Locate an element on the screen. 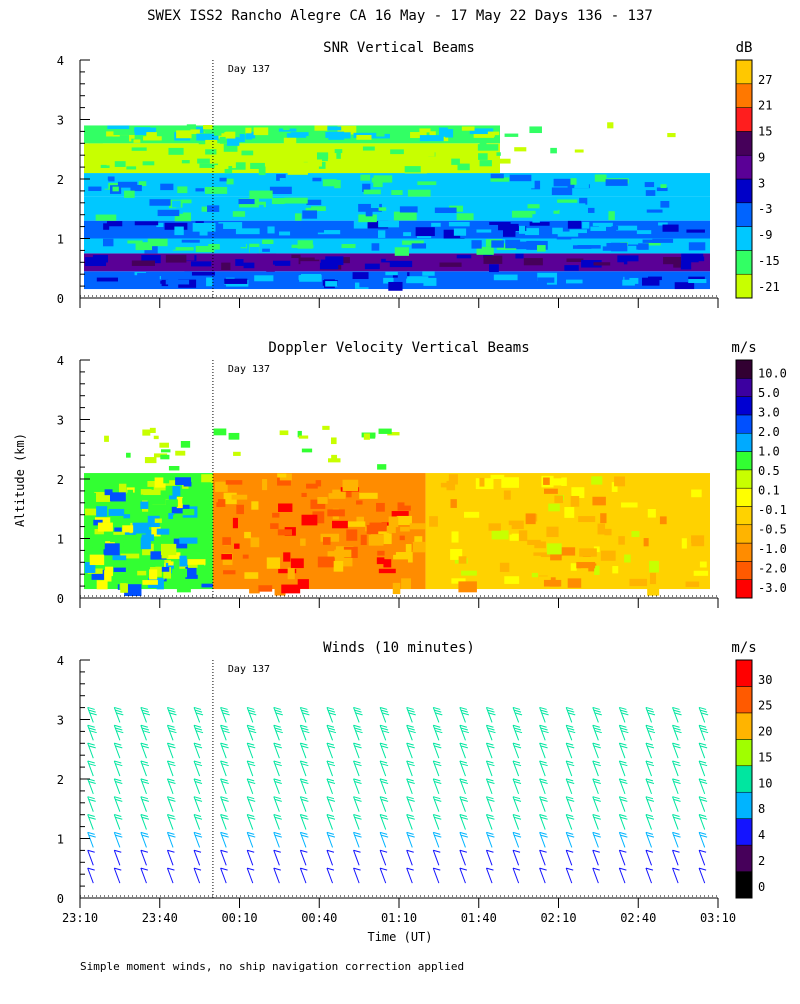 Image resolution: width=800 pixels, height=1004 pixels. x-tick-label: 23:10 is located at coordinates (80, 918).